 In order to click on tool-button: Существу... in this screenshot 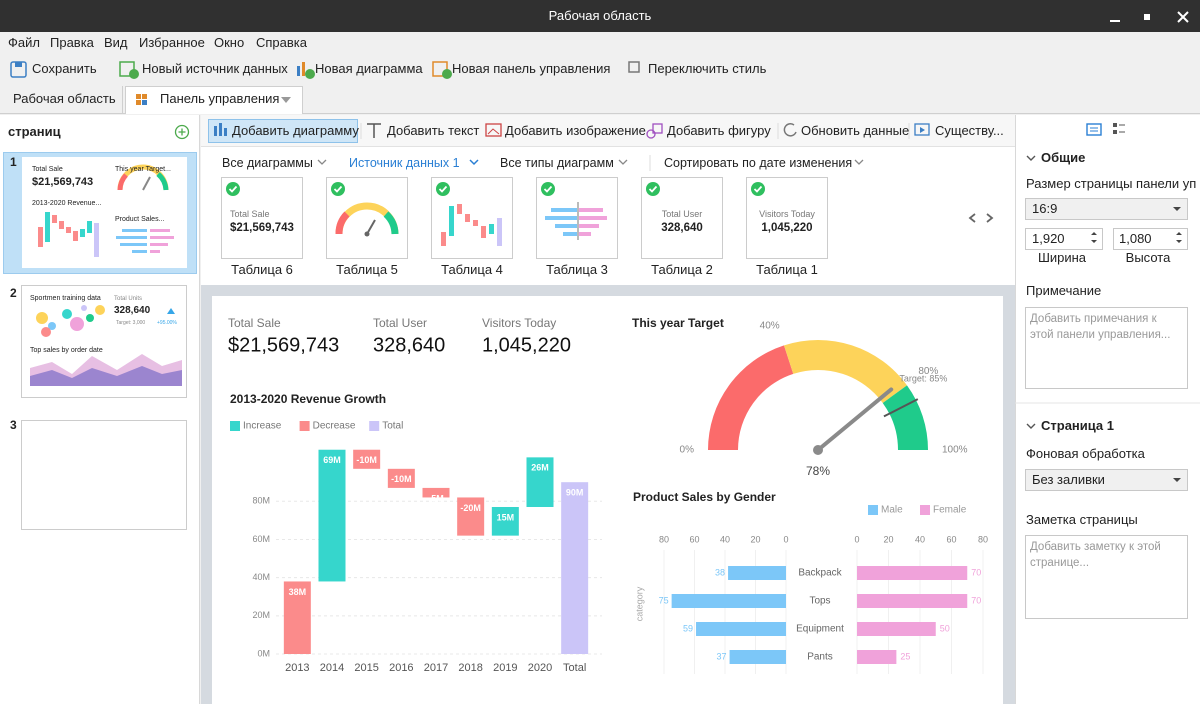, I will do `click(969, 130)`.